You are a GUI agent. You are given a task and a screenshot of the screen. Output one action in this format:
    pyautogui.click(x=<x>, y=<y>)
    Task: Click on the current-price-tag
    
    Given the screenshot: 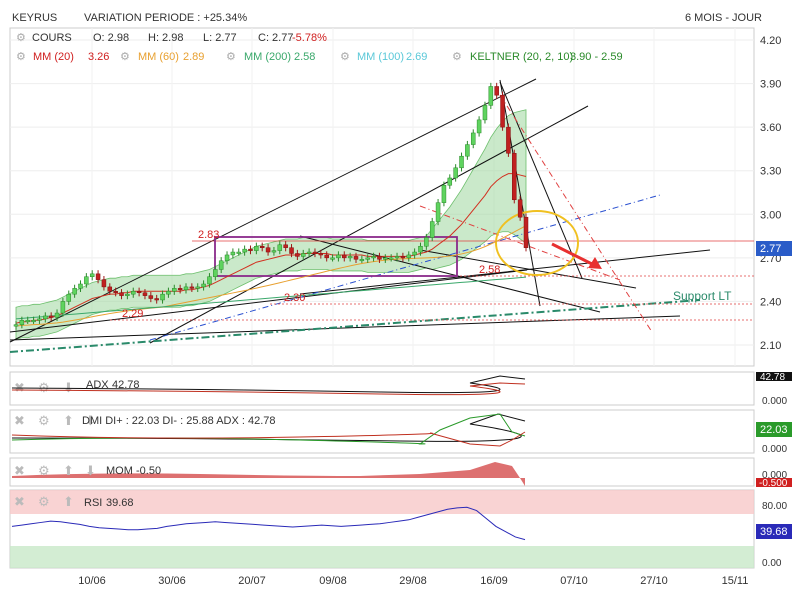 What is the action you would take?
    pyautogui.click(x=774, y=248)
    